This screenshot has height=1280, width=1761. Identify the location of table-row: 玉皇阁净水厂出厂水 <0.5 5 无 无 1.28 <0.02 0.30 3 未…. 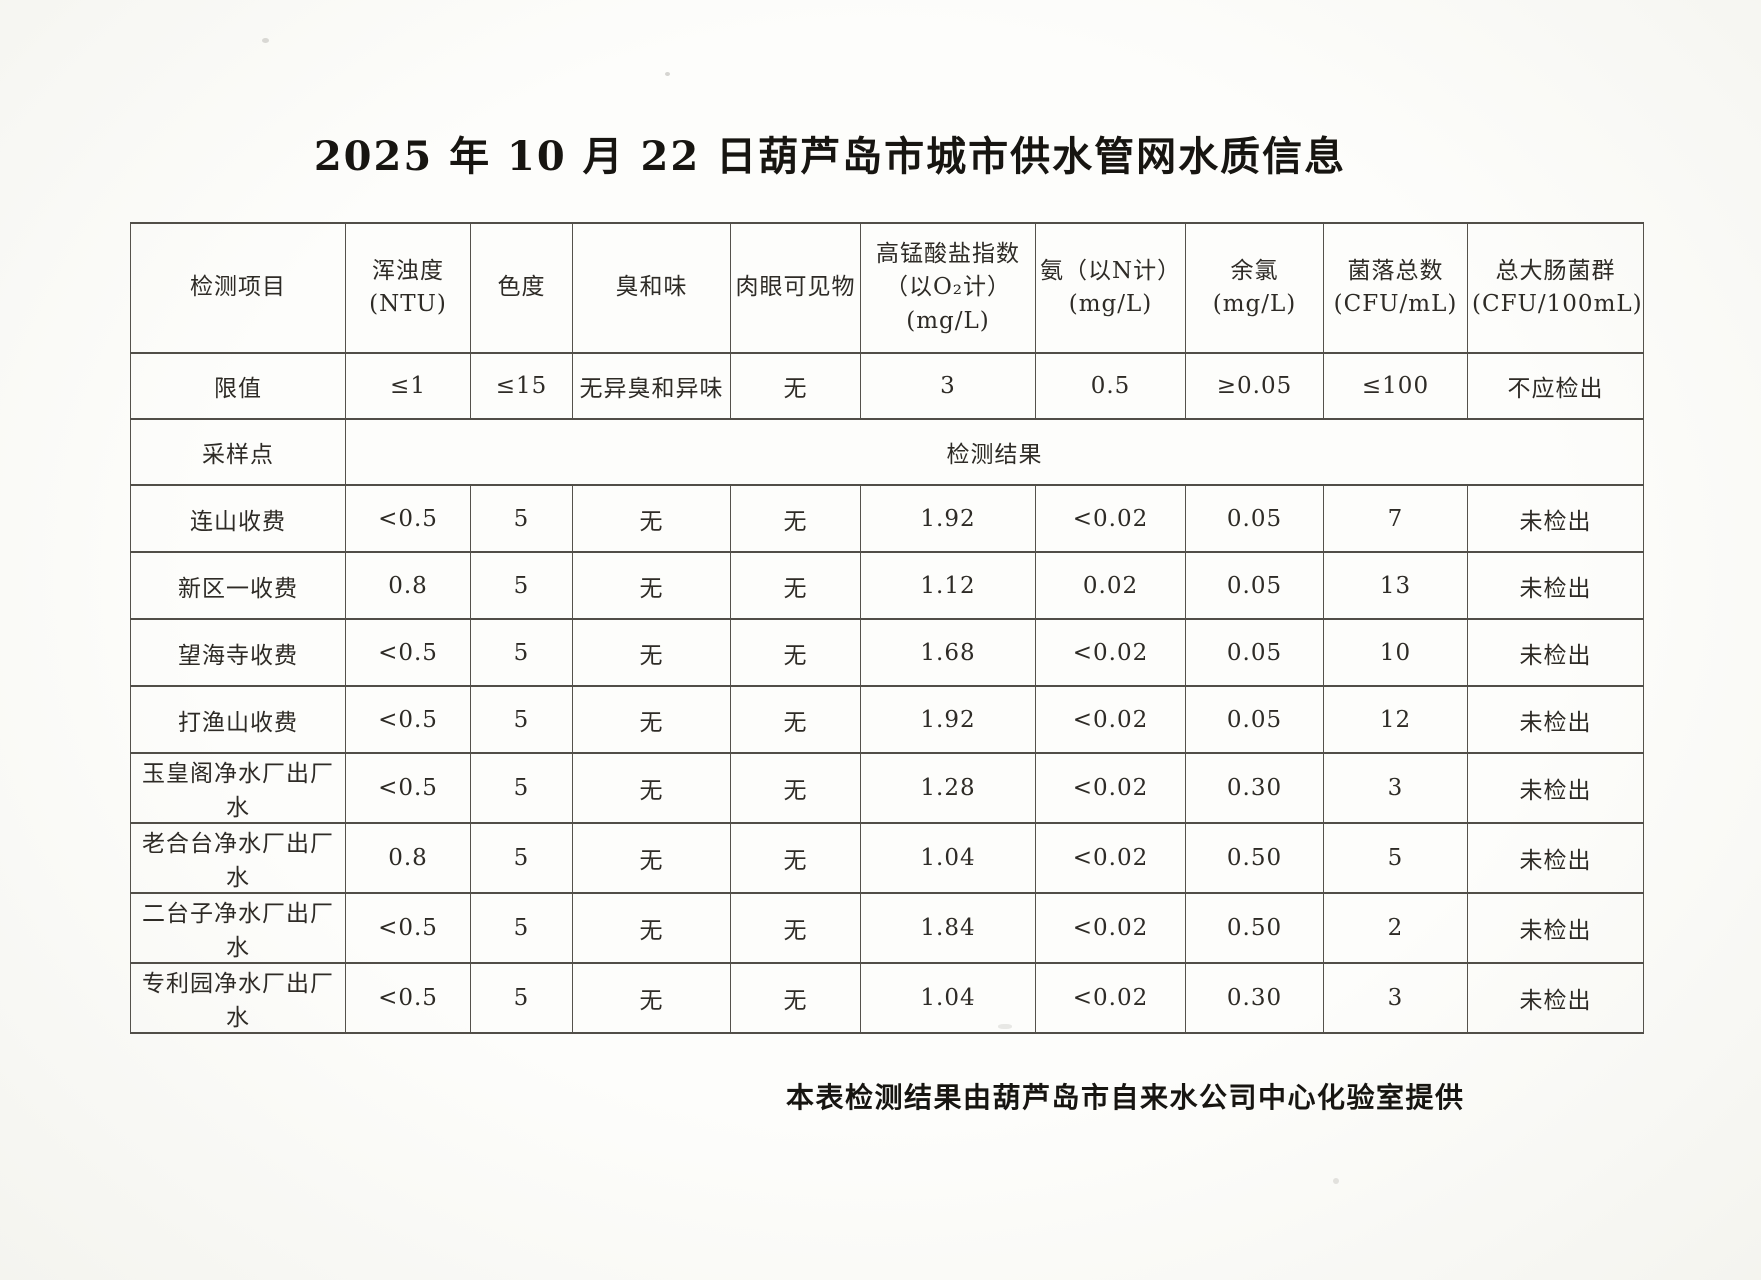
(887, 788).